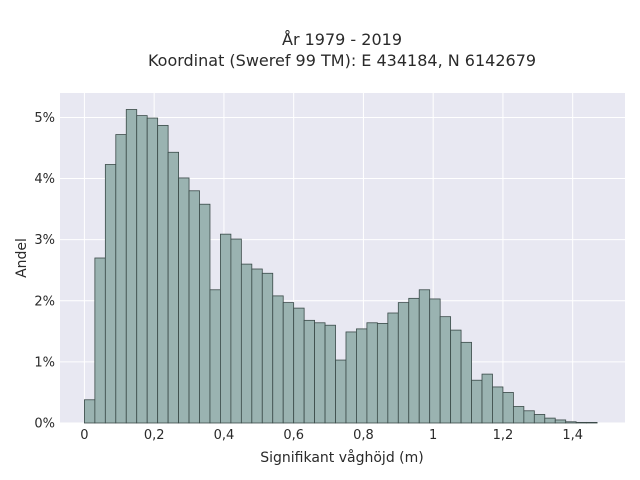  What do you see at coordinates (331, 435) in the screenshot?
I see `x-tick-labels: 0 0,2 0,4 0,6 0,8 1 1,2 1,4` at bounding box center [331, 435].